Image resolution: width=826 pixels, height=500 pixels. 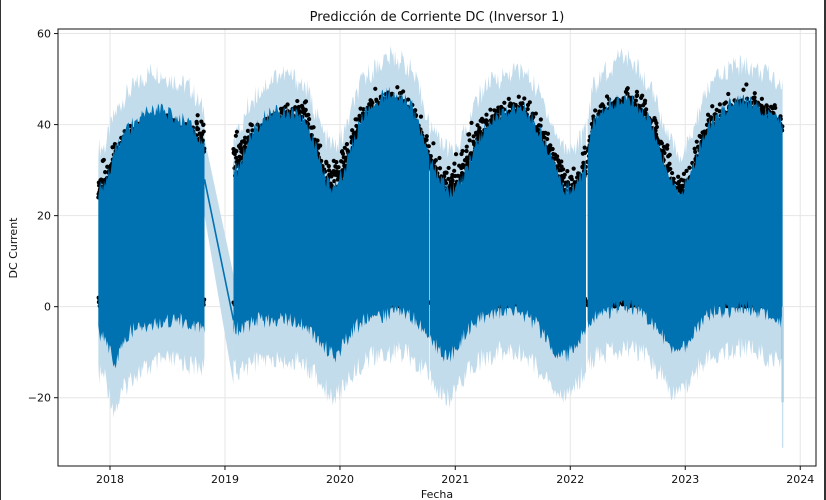 What do you see at coordinates (455, 479) in the screenshot?
I see `x-tick-label: 2021` at bounding box center [455, 479].